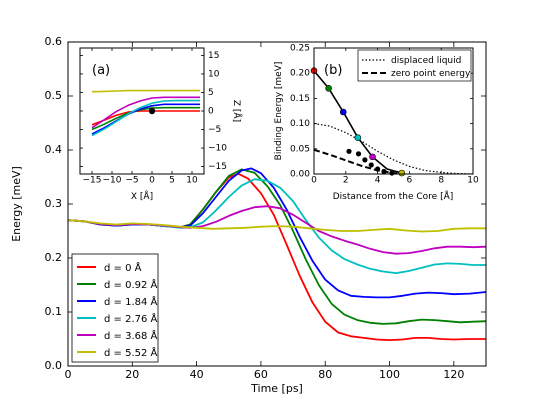 This screenshot has height=405, width=540. What do you see at coordinates (346, 181) in the screenshot?
I see `inset-b-x-tick-label: 2` at bounding box center [346, 181].